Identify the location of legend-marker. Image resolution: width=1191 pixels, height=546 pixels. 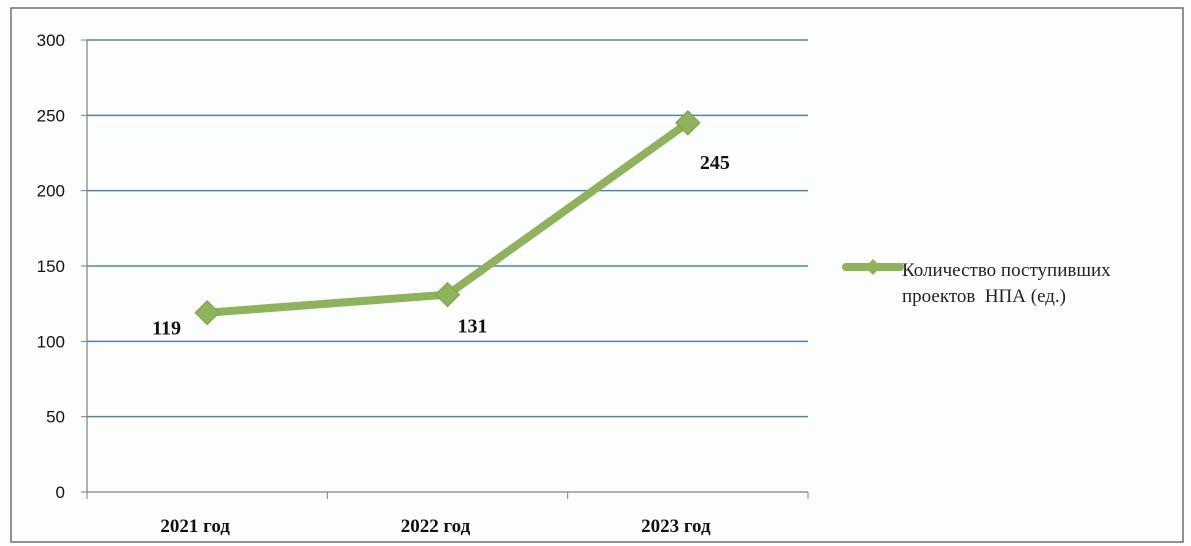
(873, 267).